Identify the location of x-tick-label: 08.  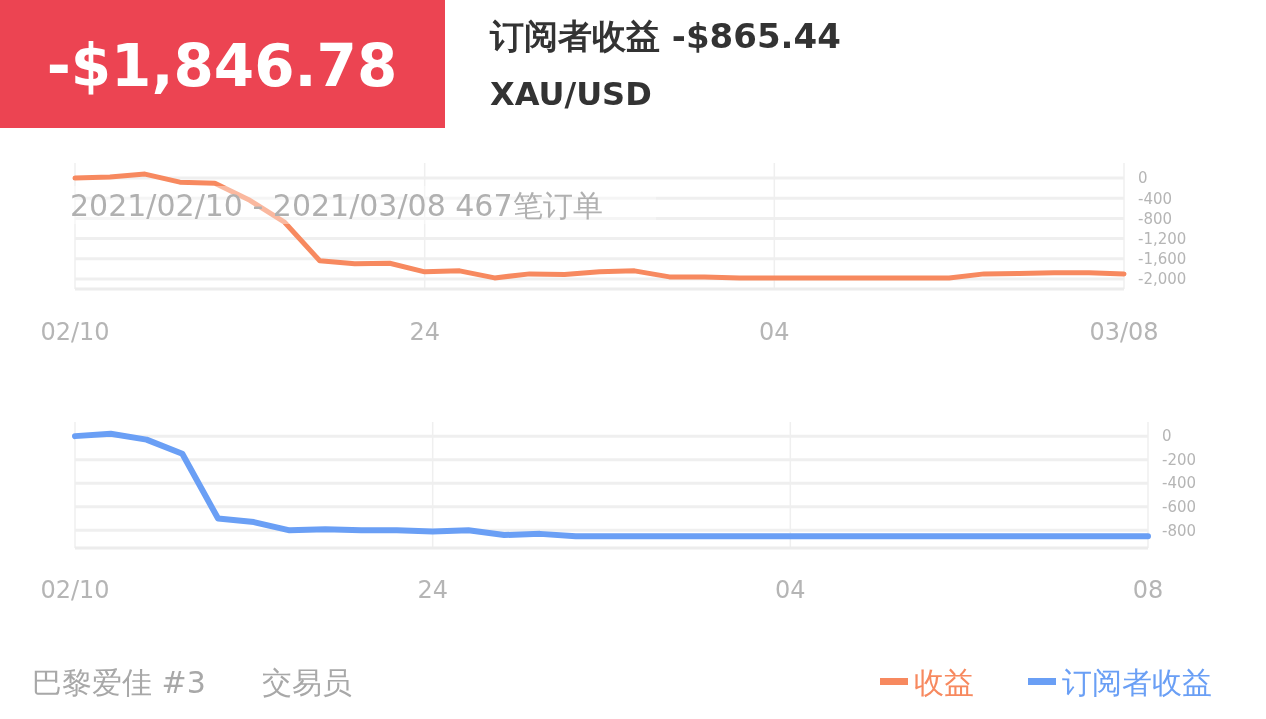
(1148, 590).